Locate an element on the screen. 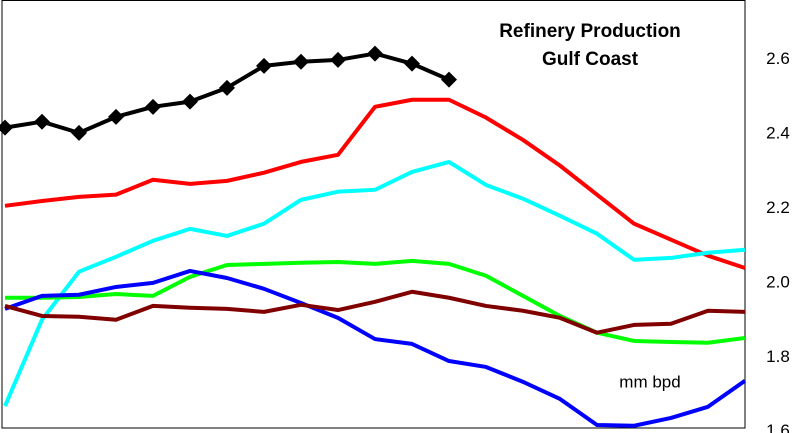 The height and width of the screenshot is (433, 803). chart-title: Refinery Production is located at coordinates (590, 31).